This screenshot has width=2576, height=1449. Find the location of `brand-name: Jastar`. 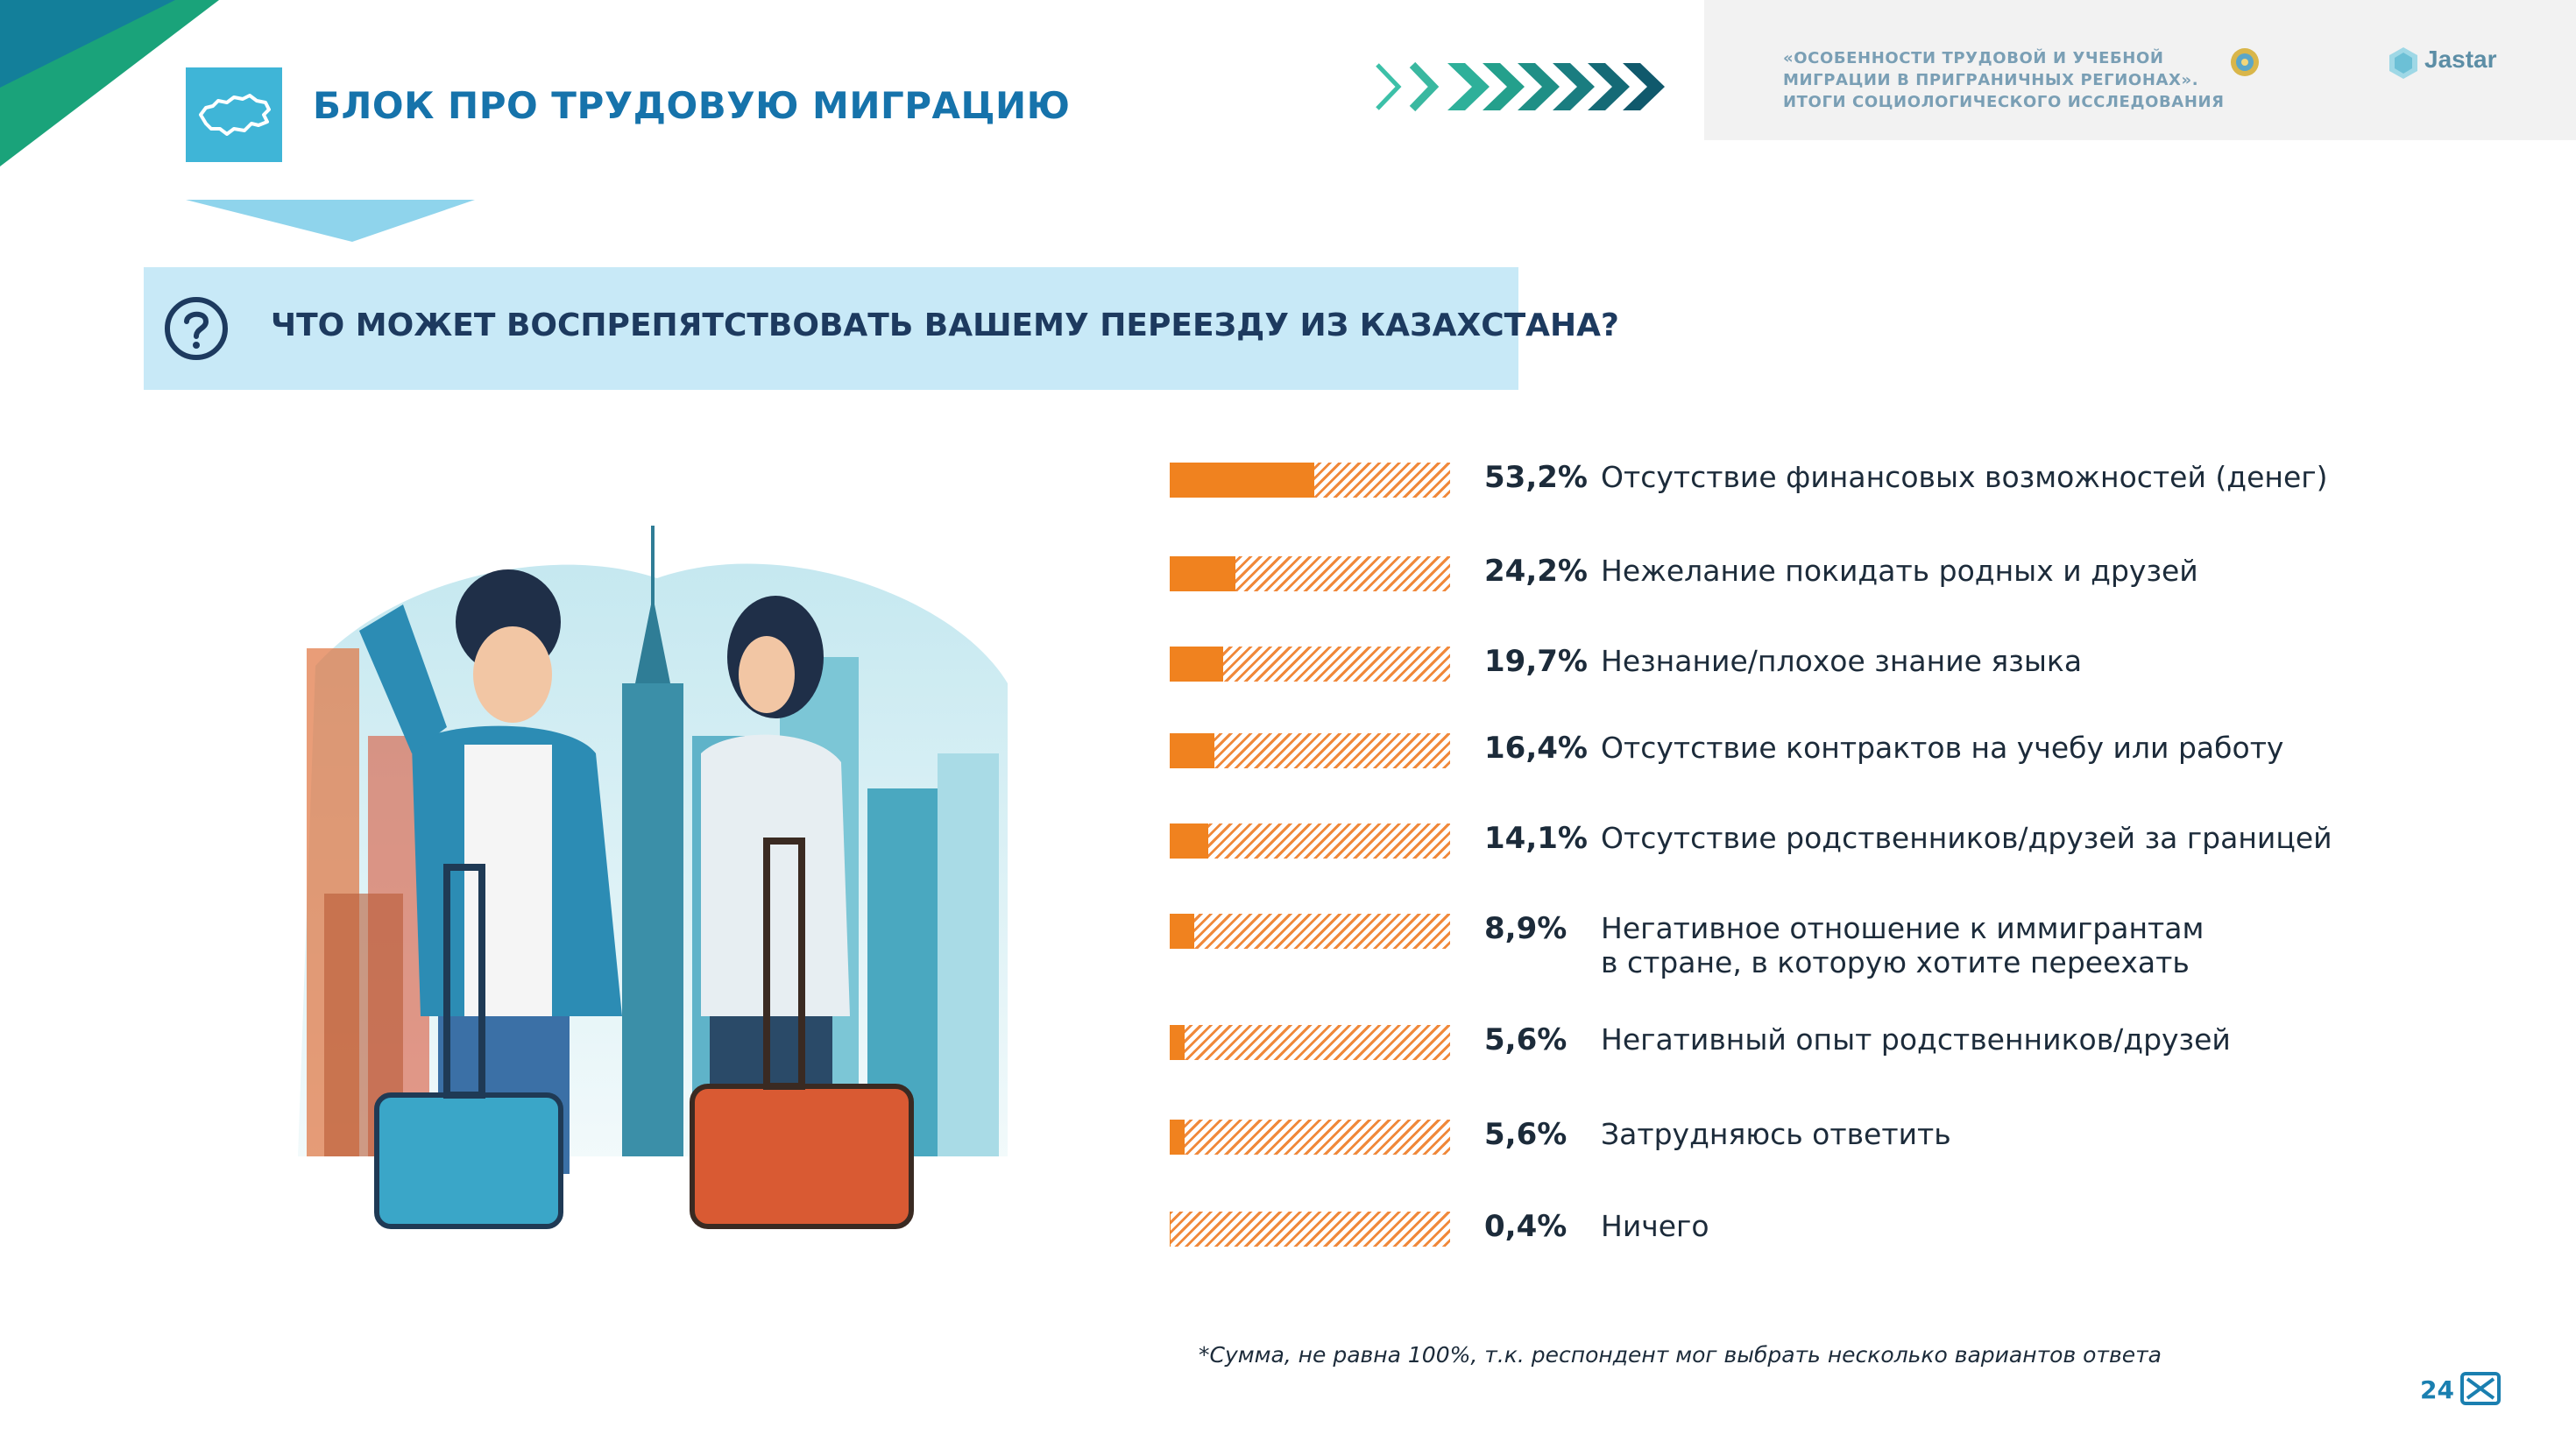

brand-name: Jastar is located at coordinates (2460, 60).